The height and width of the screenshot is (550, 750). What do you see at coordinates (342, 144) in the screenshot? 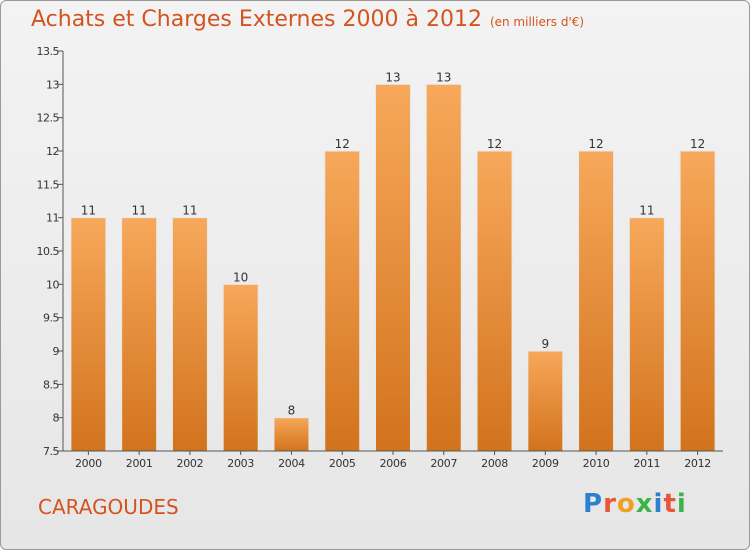
I see `data-label-2005: 12` at bounding box center [342, 144].